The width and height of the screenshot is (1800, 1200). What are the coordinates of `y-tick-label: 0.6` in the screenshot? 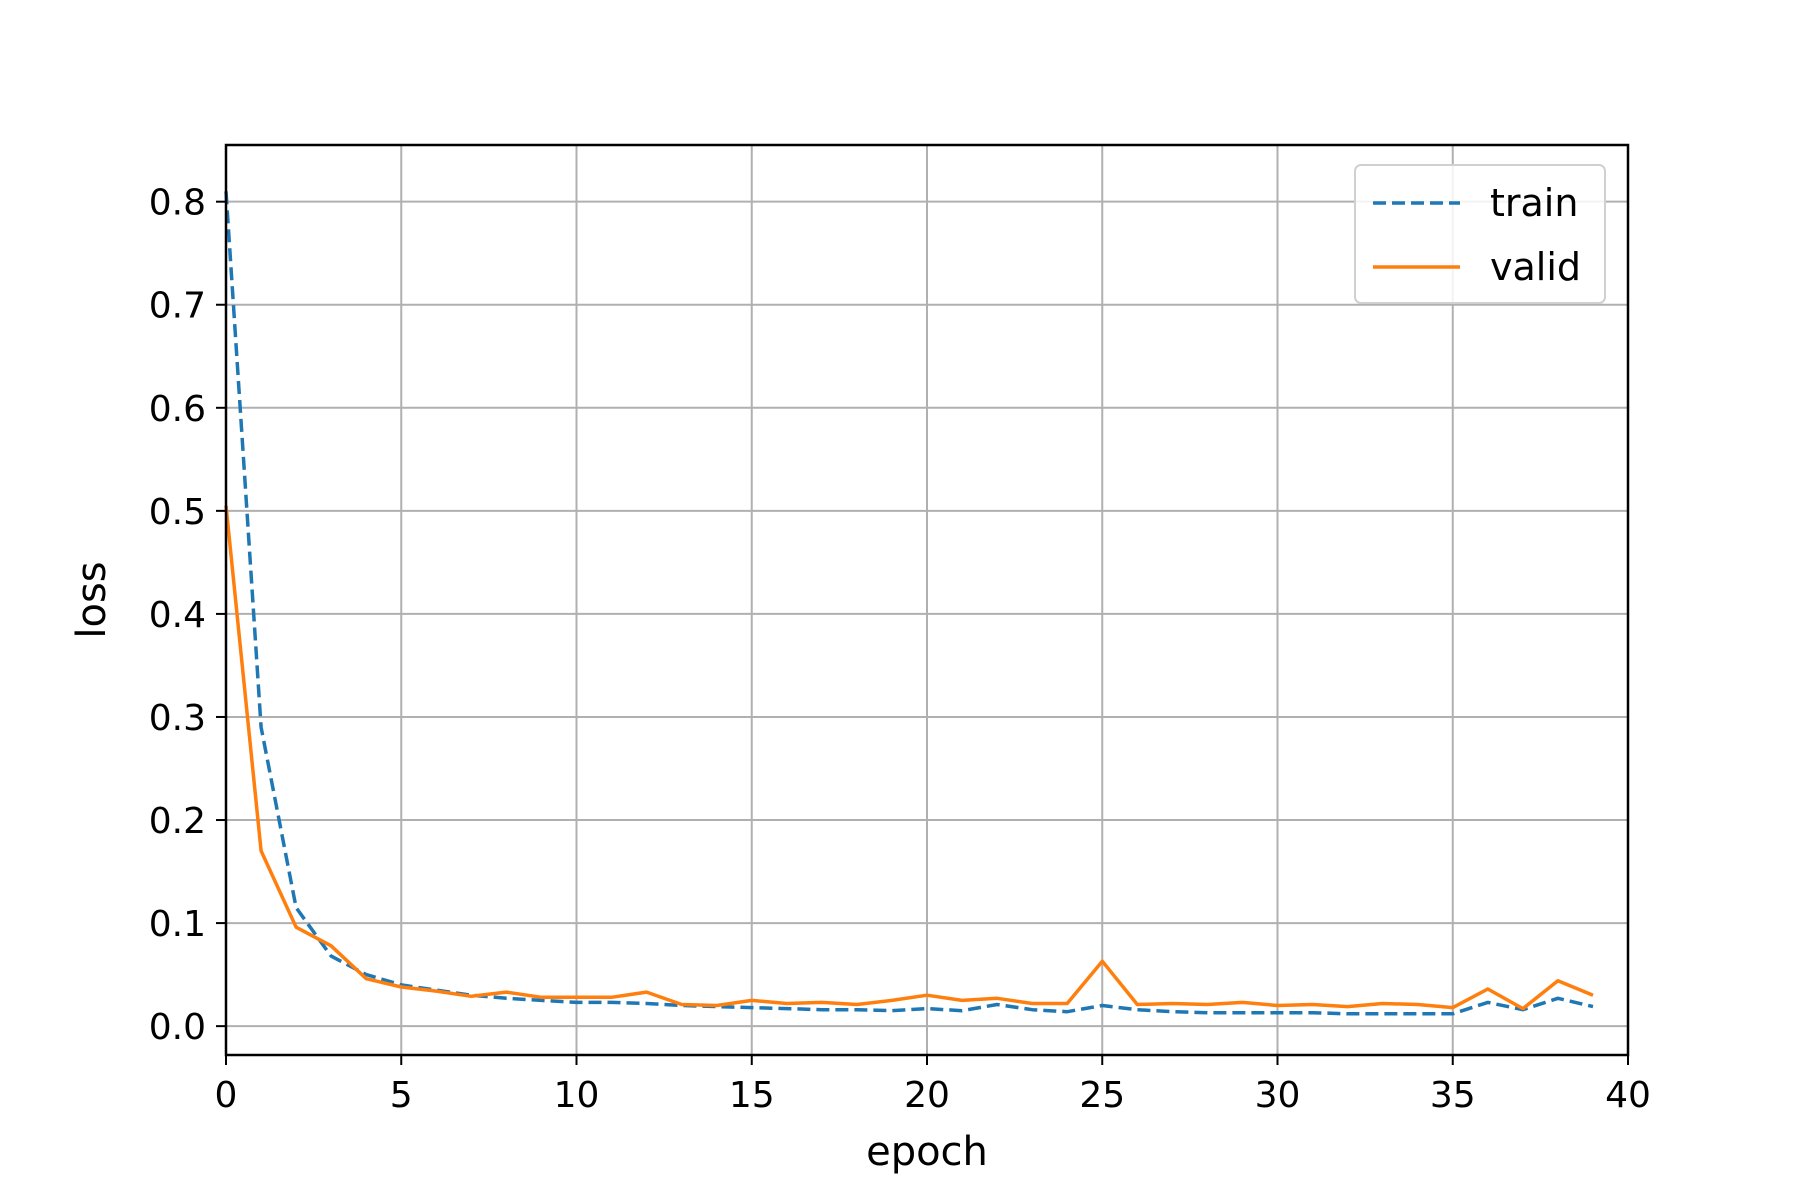 It's located at (177, 409).